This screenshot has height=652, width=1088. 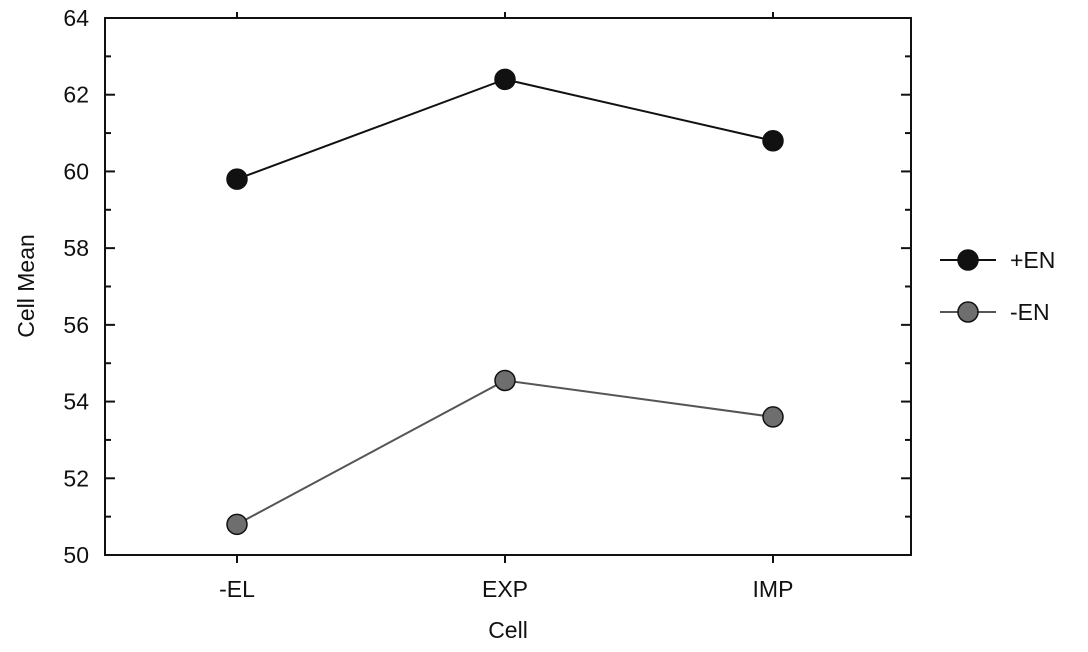 I want to click on x-tick-label: EXP, so click(x=505, y=589).